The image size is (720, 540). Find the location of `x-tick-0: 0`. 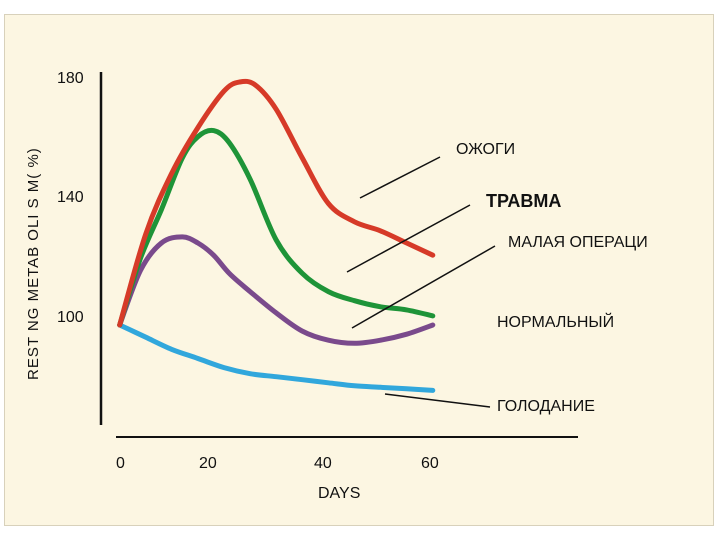

x-tick-0: 0 is located at coordinates (120, 463).